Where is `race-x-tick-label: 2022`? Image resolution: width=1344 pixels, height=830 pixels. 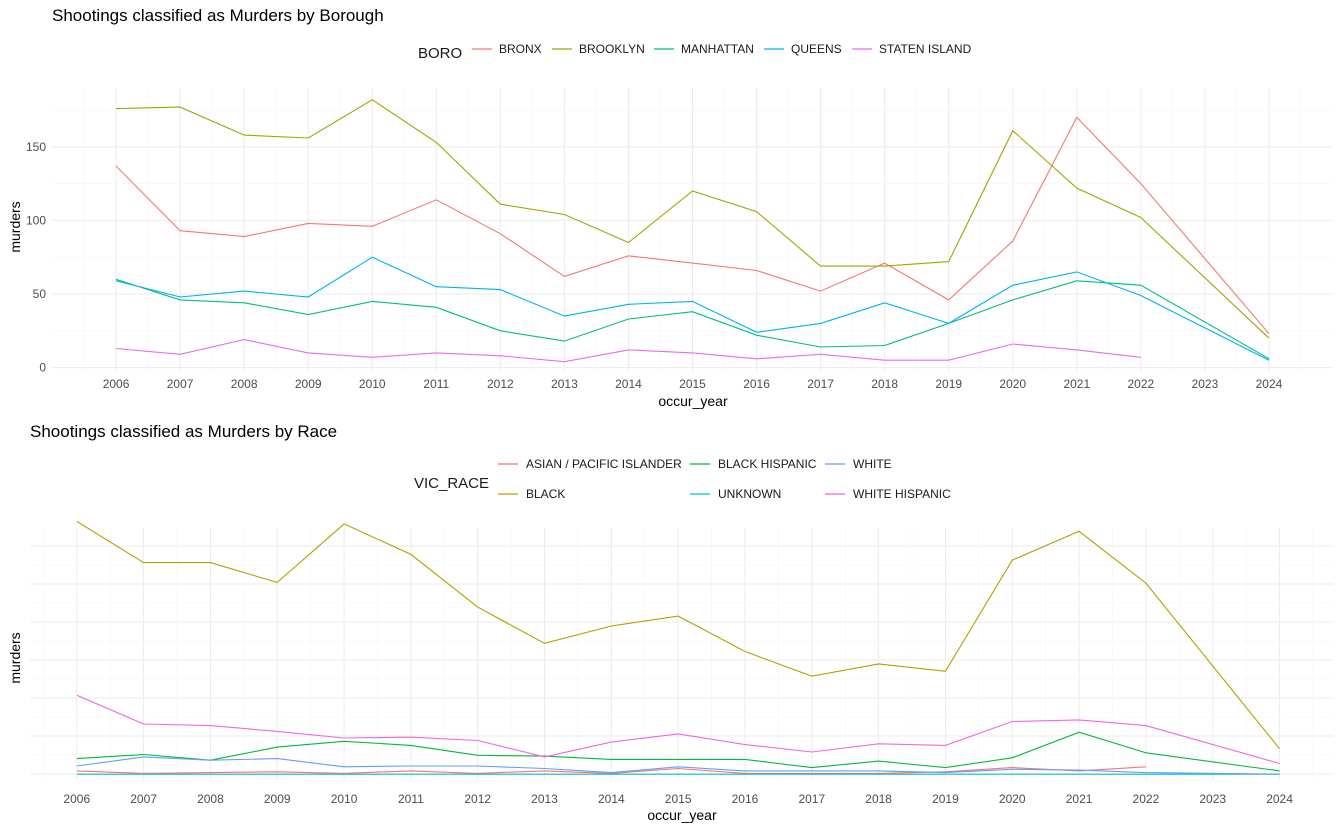
race-x-tick-label: 2022 is located at coordinates (1146, 799).